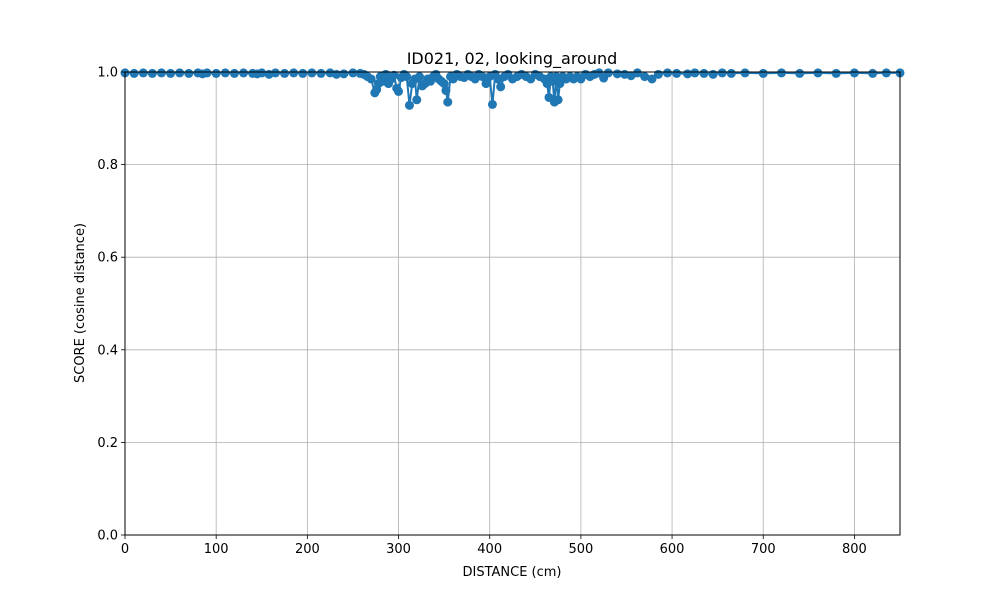 Image resolution: width=1000 pixels, height=604 pixels. Describe the element at coordinates (307, 549) in the screenshot. I see `x-tick-label: 200` at that location.